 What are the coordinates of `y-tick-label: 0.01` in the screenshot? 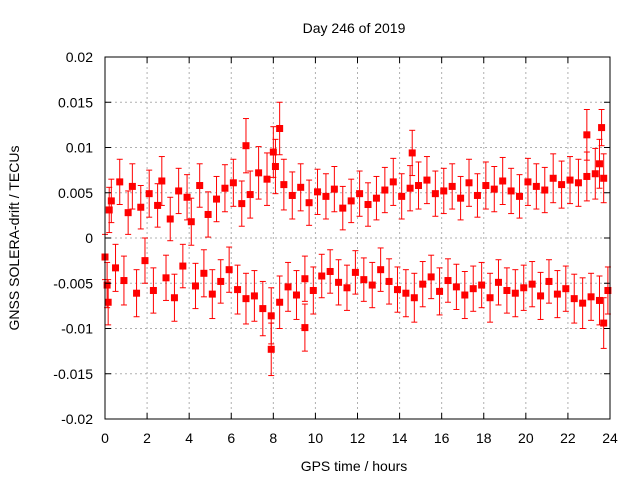 It's located at (79, 148).